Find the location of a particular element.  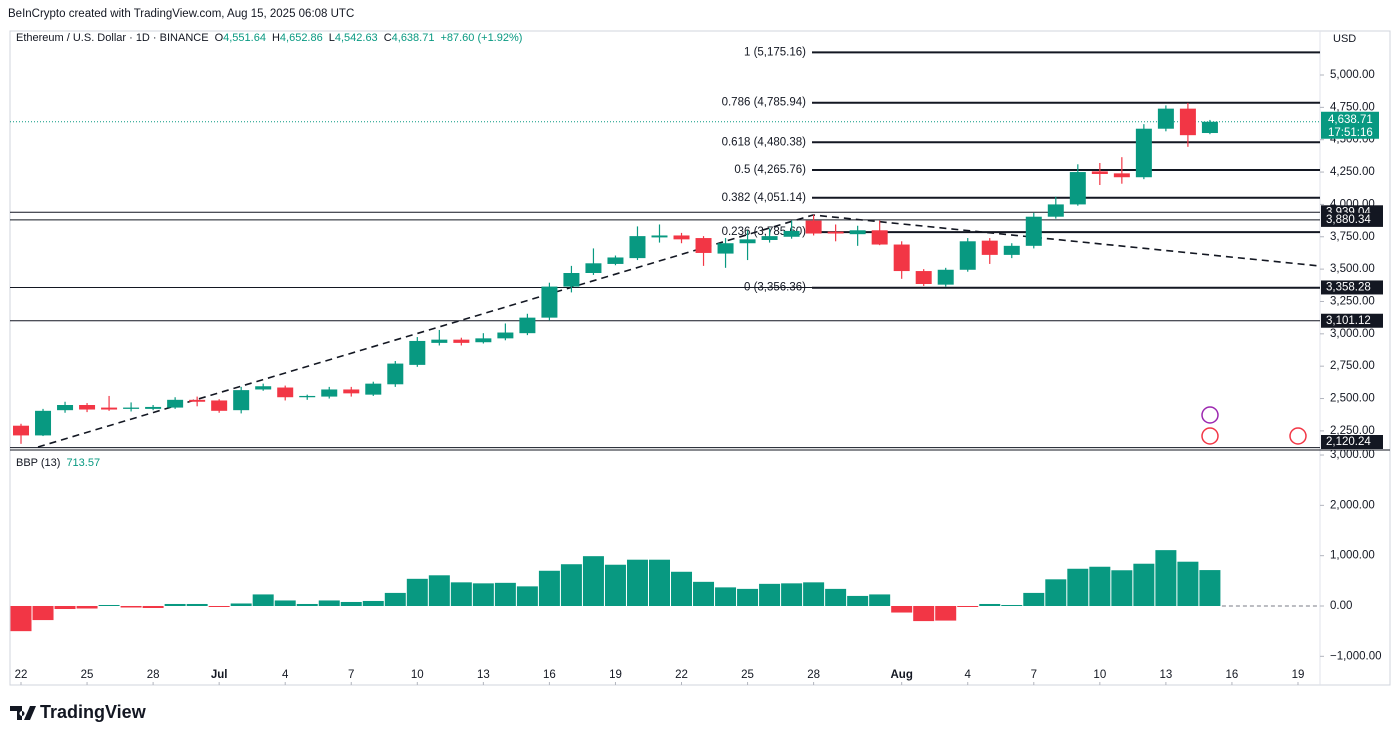

y-tick-label: 2,750.00 is located at coordinates (1352, 366).